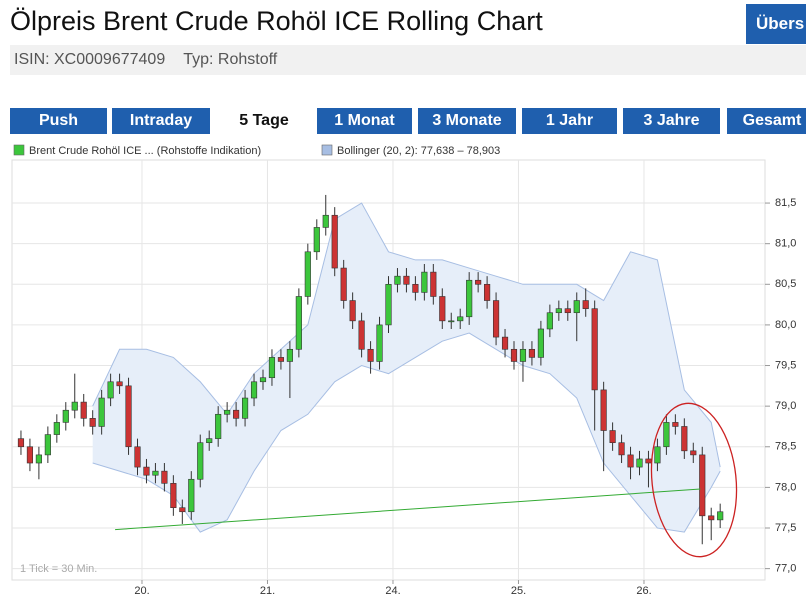 The image size is (806, 603). I want to click on overview-button: Übers, so click(776, 24).